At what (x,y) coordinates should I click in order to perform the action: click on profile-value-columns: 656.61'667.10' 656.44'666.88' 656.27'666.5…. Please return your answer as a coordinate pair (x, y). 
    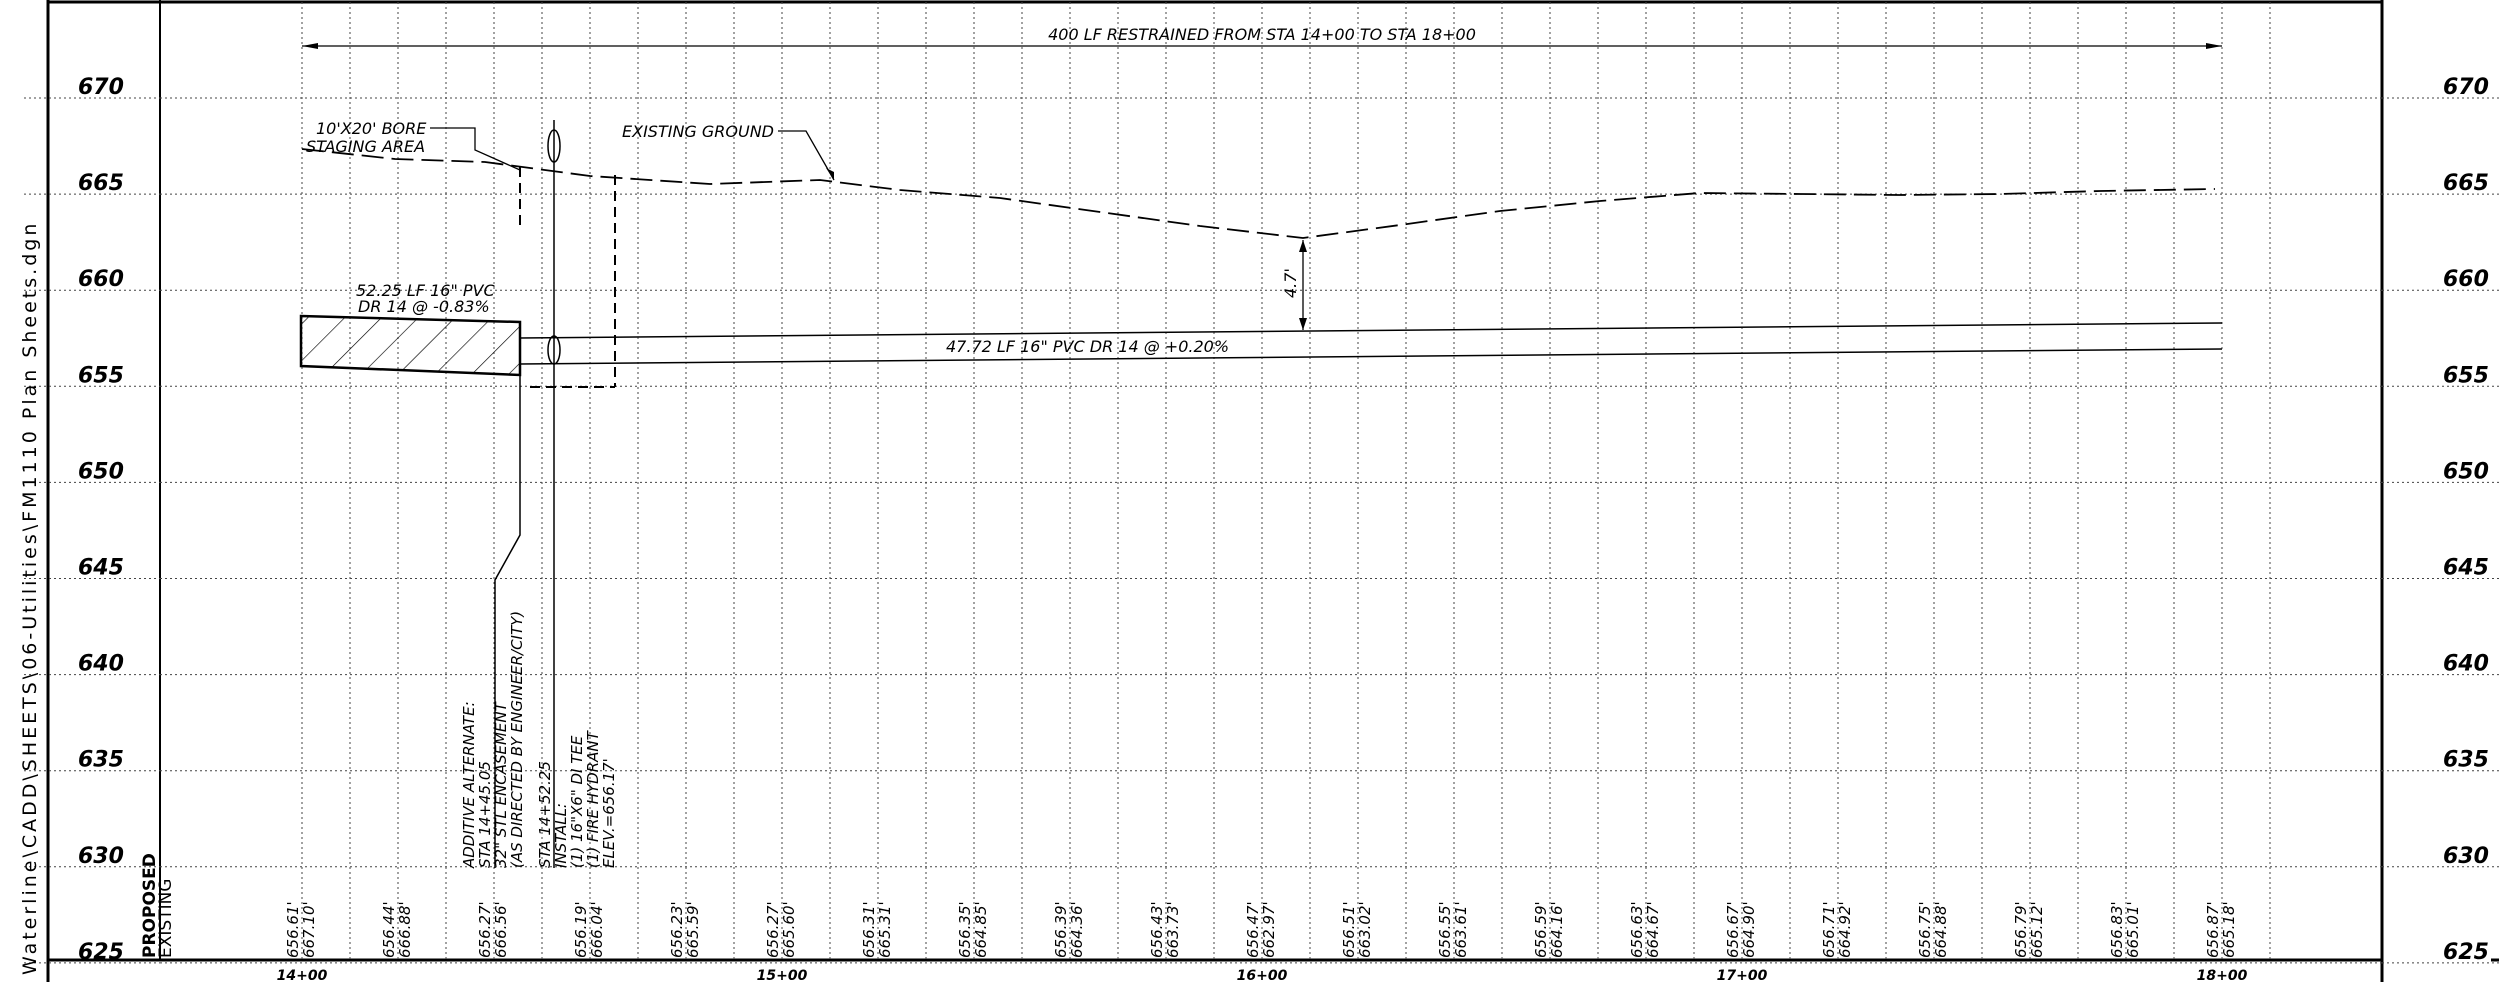
    Looking at the image, I should click on (1261, 929).